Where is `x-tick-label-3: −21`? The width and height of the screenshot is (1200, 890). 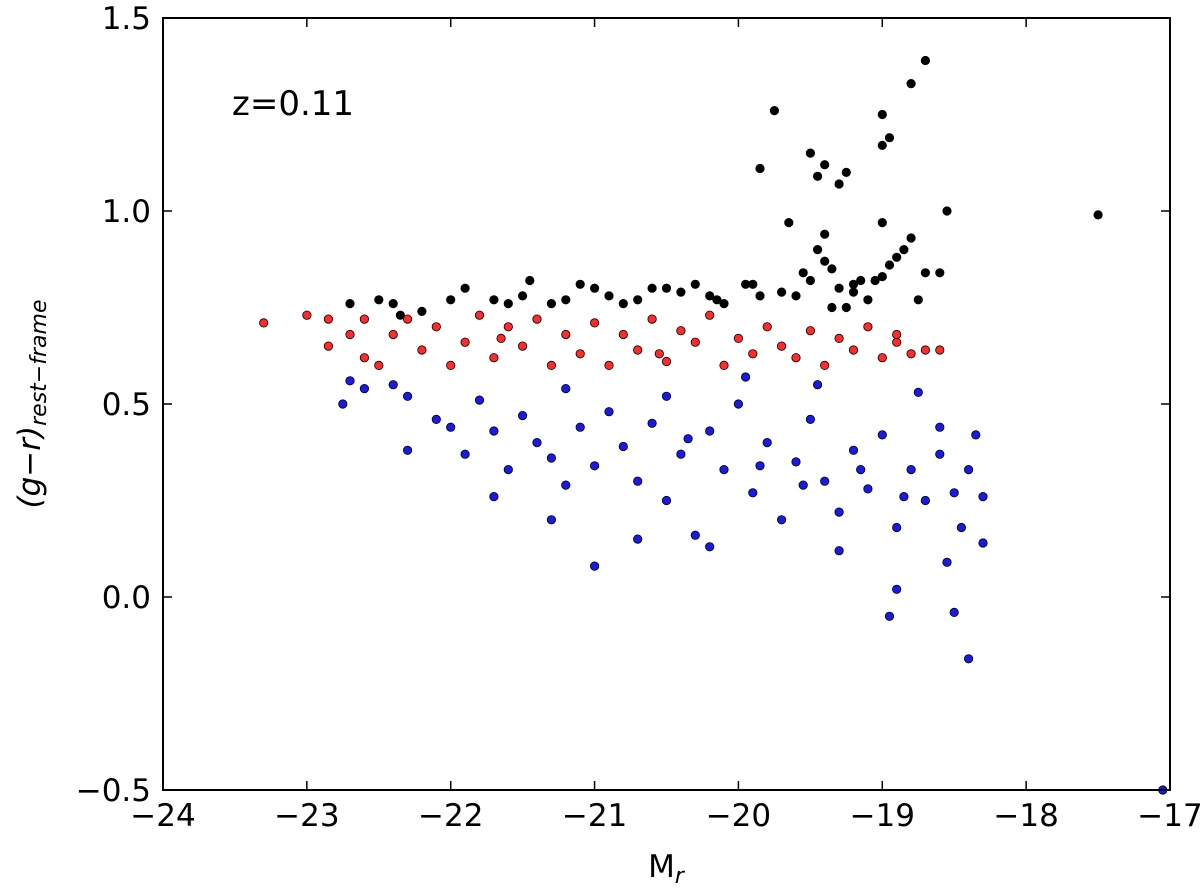 x-tick-label-3: −21 is located at coordinates (594, 816).